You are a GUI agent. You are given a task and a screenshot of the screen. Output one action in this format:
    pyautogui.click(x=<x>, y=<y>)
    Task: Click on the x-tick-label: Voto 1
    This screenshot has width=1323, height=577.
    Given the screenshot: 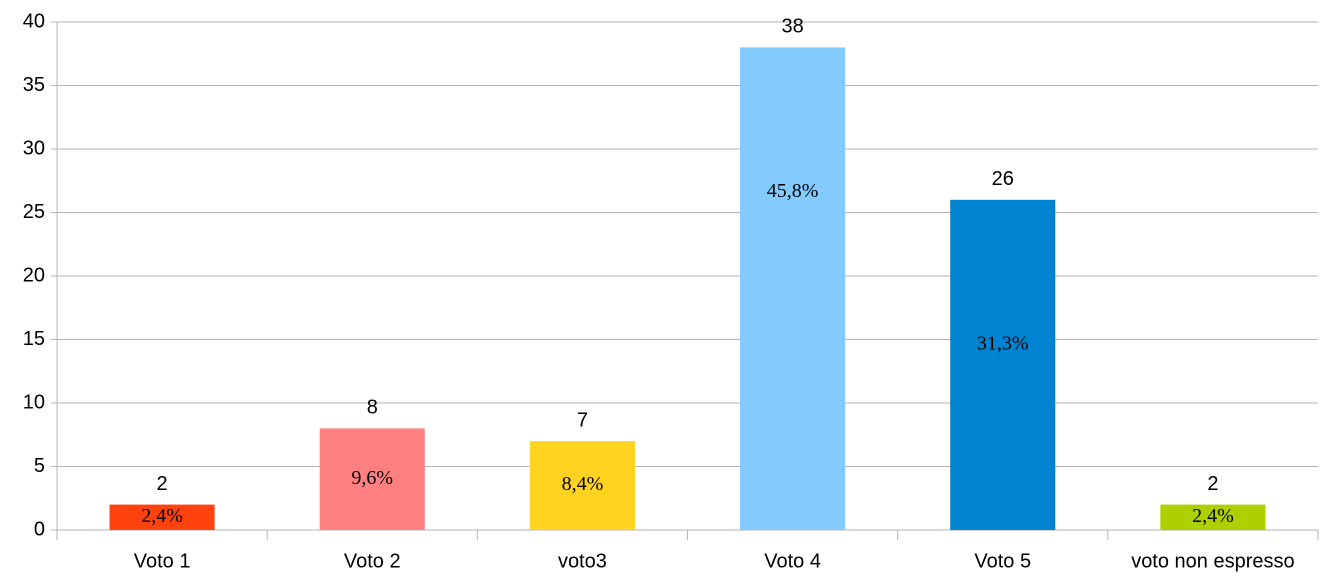 What is the action you would take?
    pyautogui.click(x=162, y=561)
    